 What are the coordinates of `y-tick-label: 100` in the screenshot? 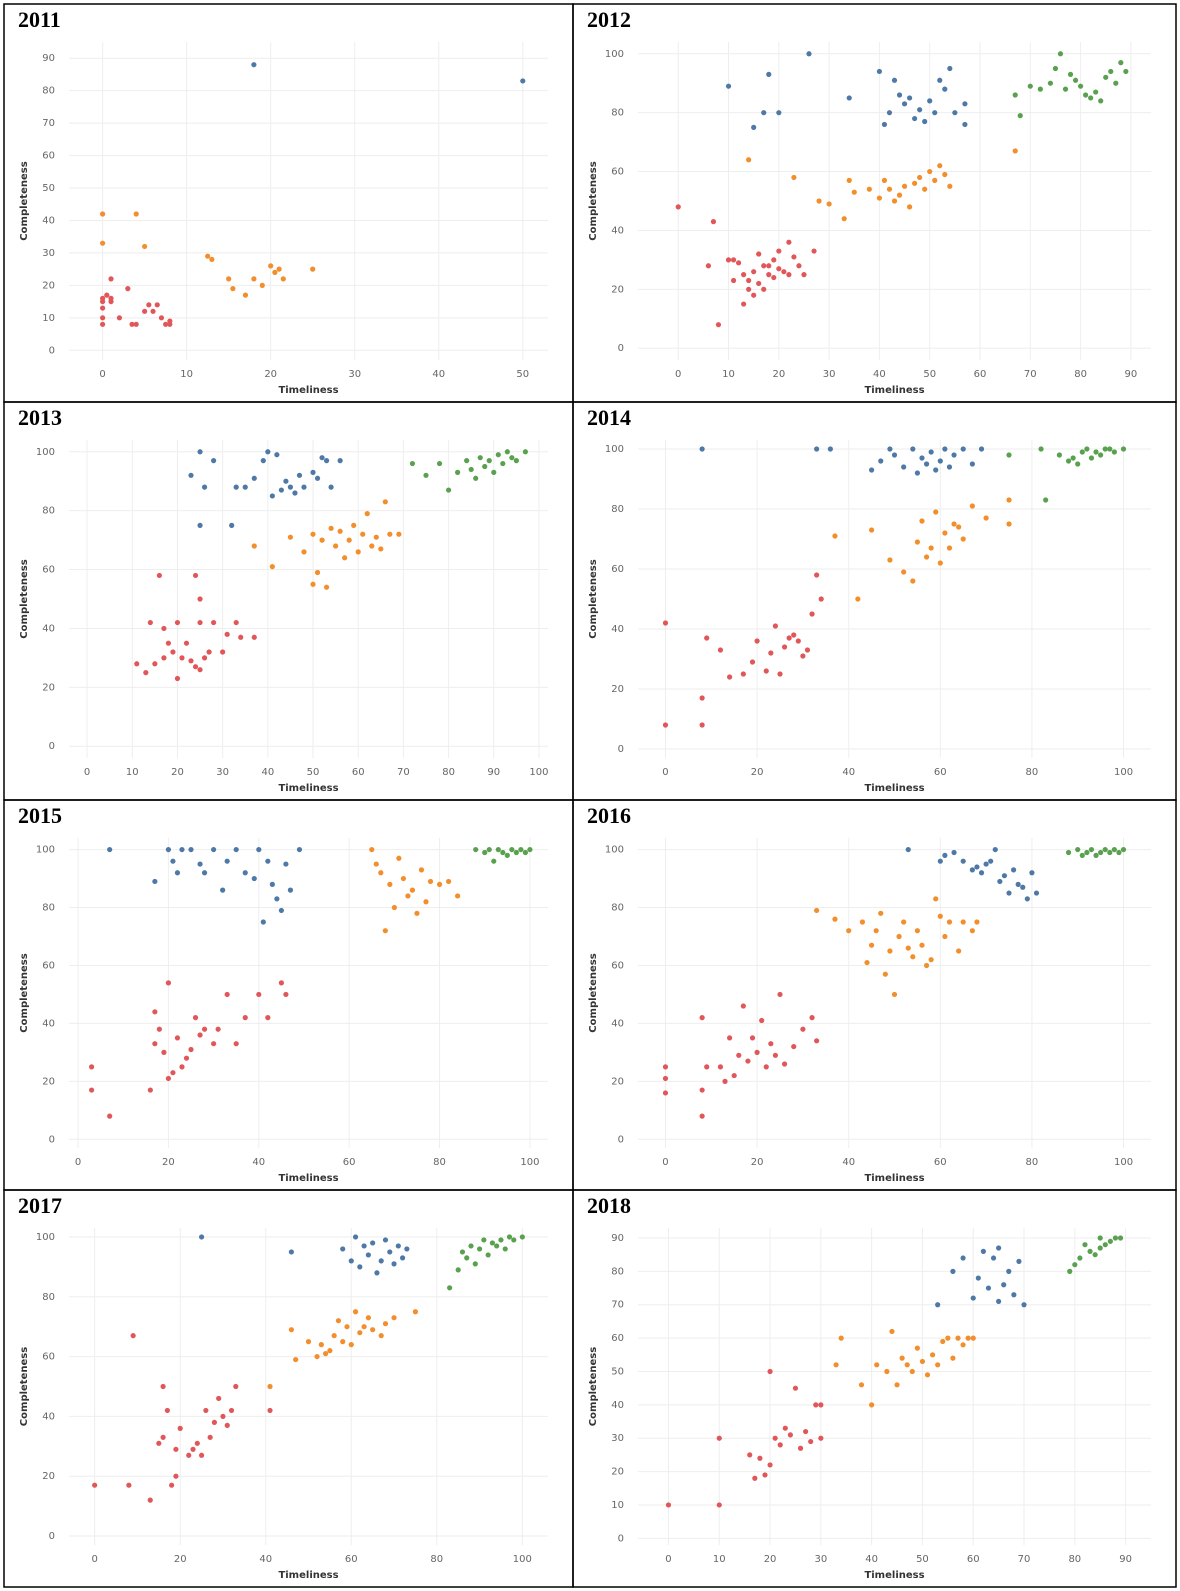 It's located at (614, 850).